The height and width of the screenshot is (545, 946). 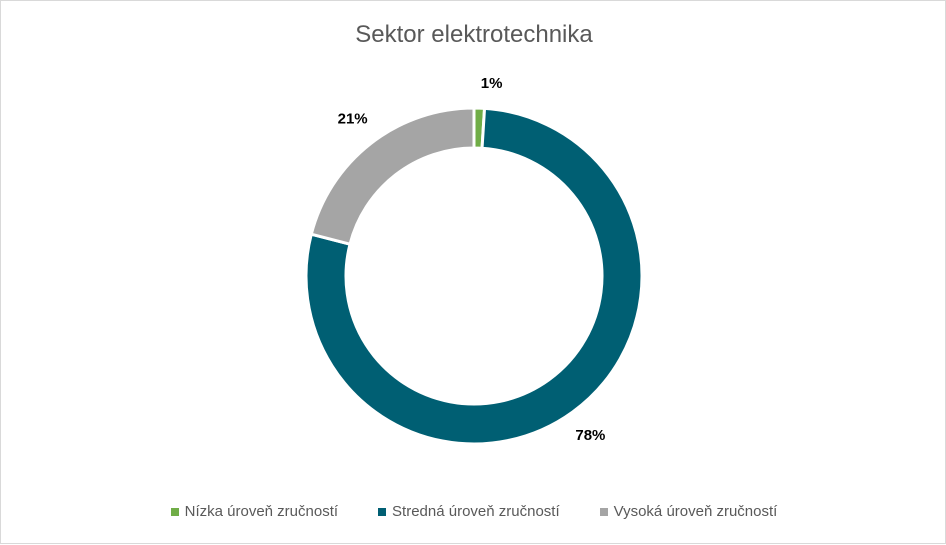 I want to click on legend-item-low: Nízka úroveň zručností, so click(x=254, y=511).